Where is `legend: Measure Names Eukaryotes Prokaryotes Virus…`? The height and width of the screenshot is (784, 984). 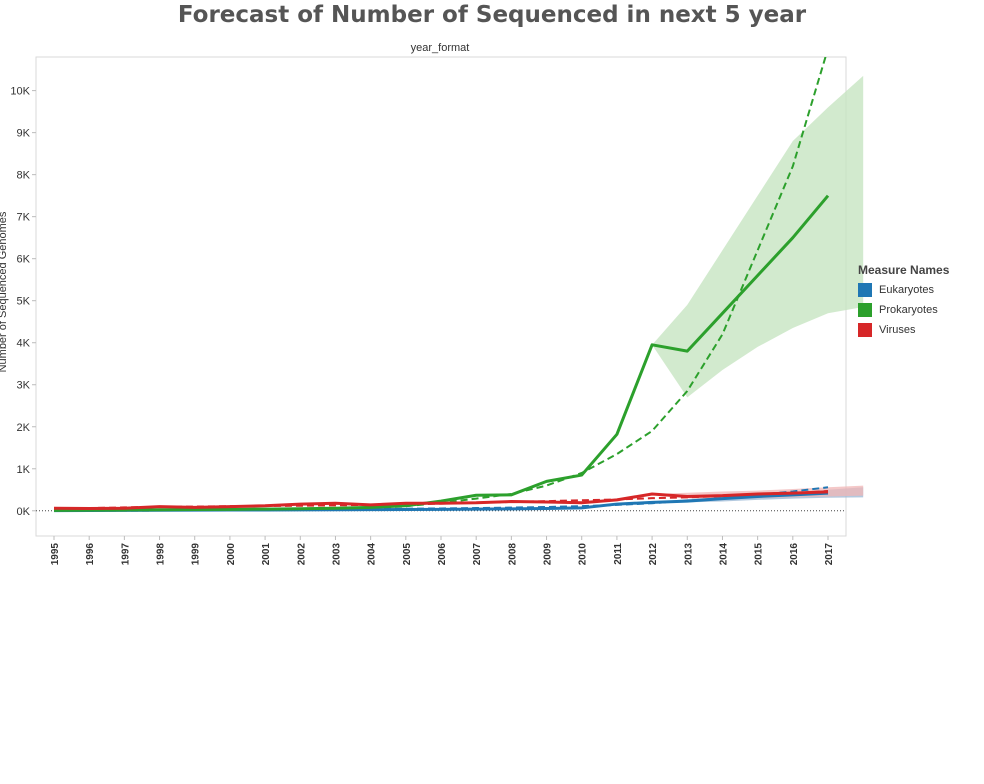 legend: Measure Names Eukaryotes Prokaryotes Virus… is located at coordinates (903, 301).